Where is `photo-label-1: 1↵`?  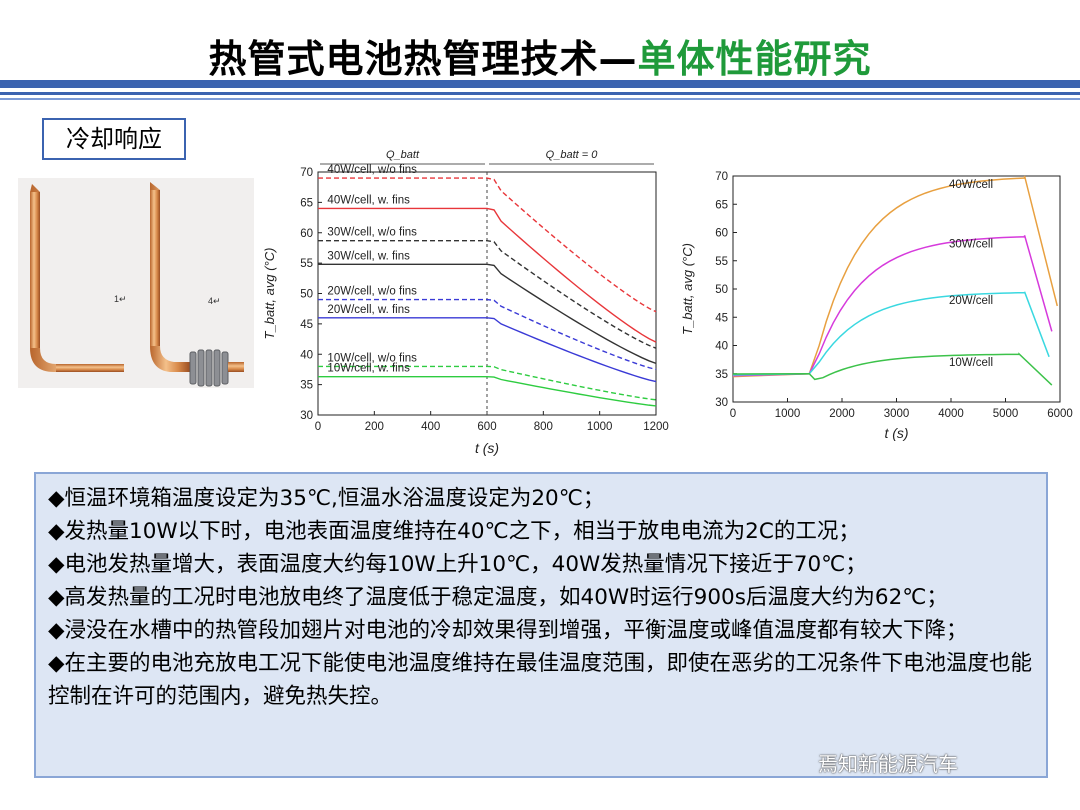 photo-label-1: 1↵ is located at coordinates (120, 299).